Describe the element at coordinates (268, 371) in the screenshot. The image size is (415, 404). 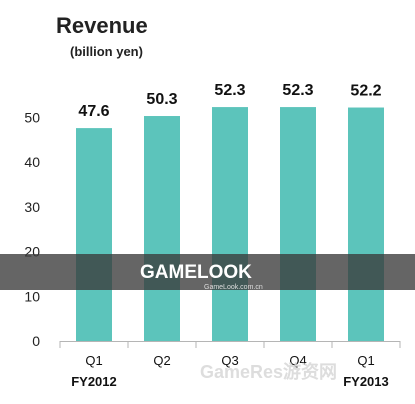
I see `watermark-footer: GameRes游资网` at that location.